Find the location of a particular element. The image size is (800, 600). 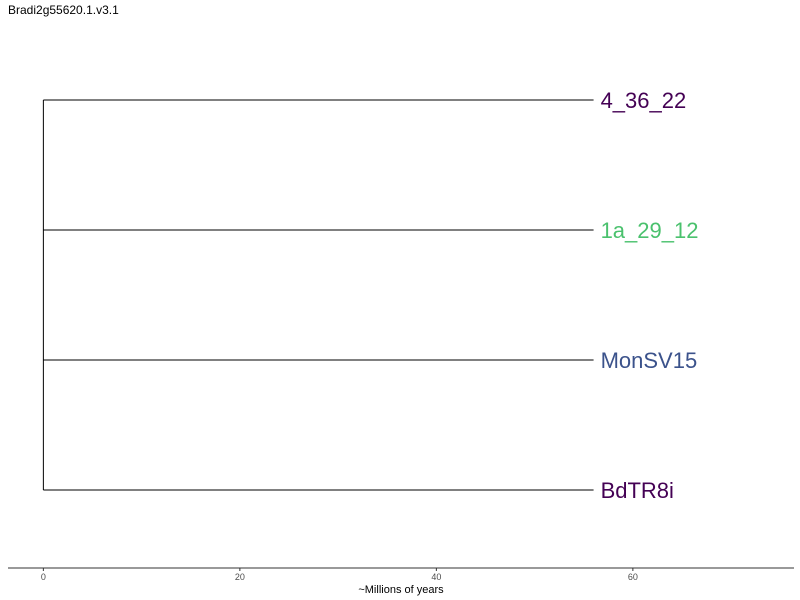

tip-label: 1a_29_12 is located at coordinates (650, 230).